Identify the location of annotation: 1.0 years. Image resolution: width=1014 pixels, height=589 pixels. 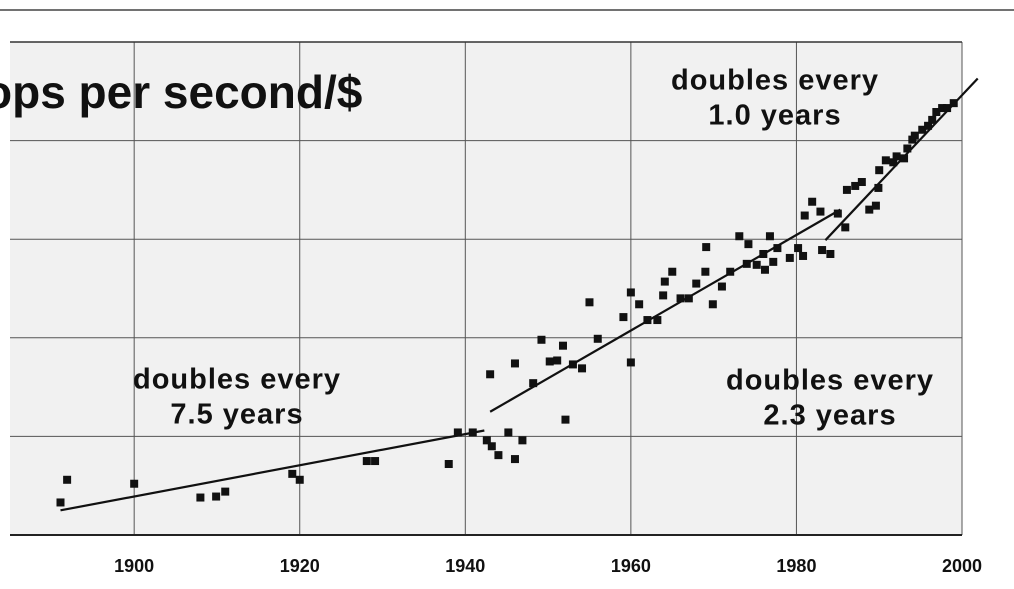
(774, 116).